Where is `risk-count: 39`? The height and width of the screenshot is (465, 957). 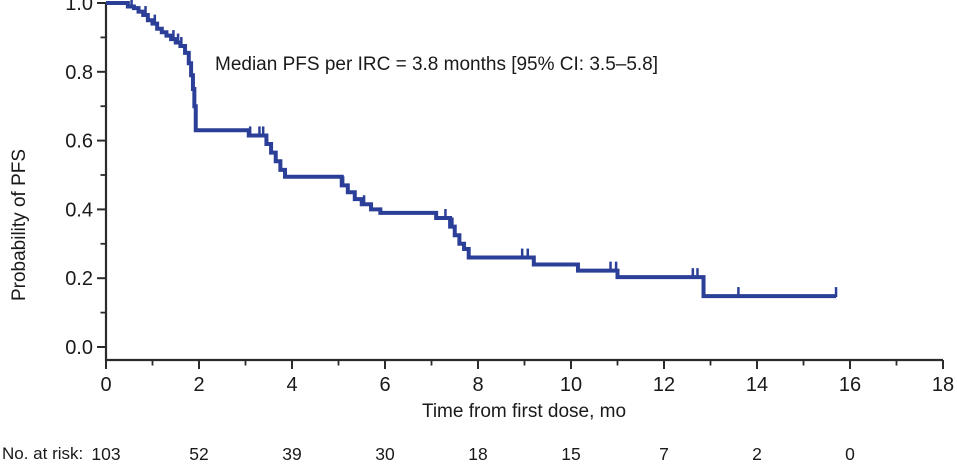
risk-count: 39 is located at coordinates (291, 454).